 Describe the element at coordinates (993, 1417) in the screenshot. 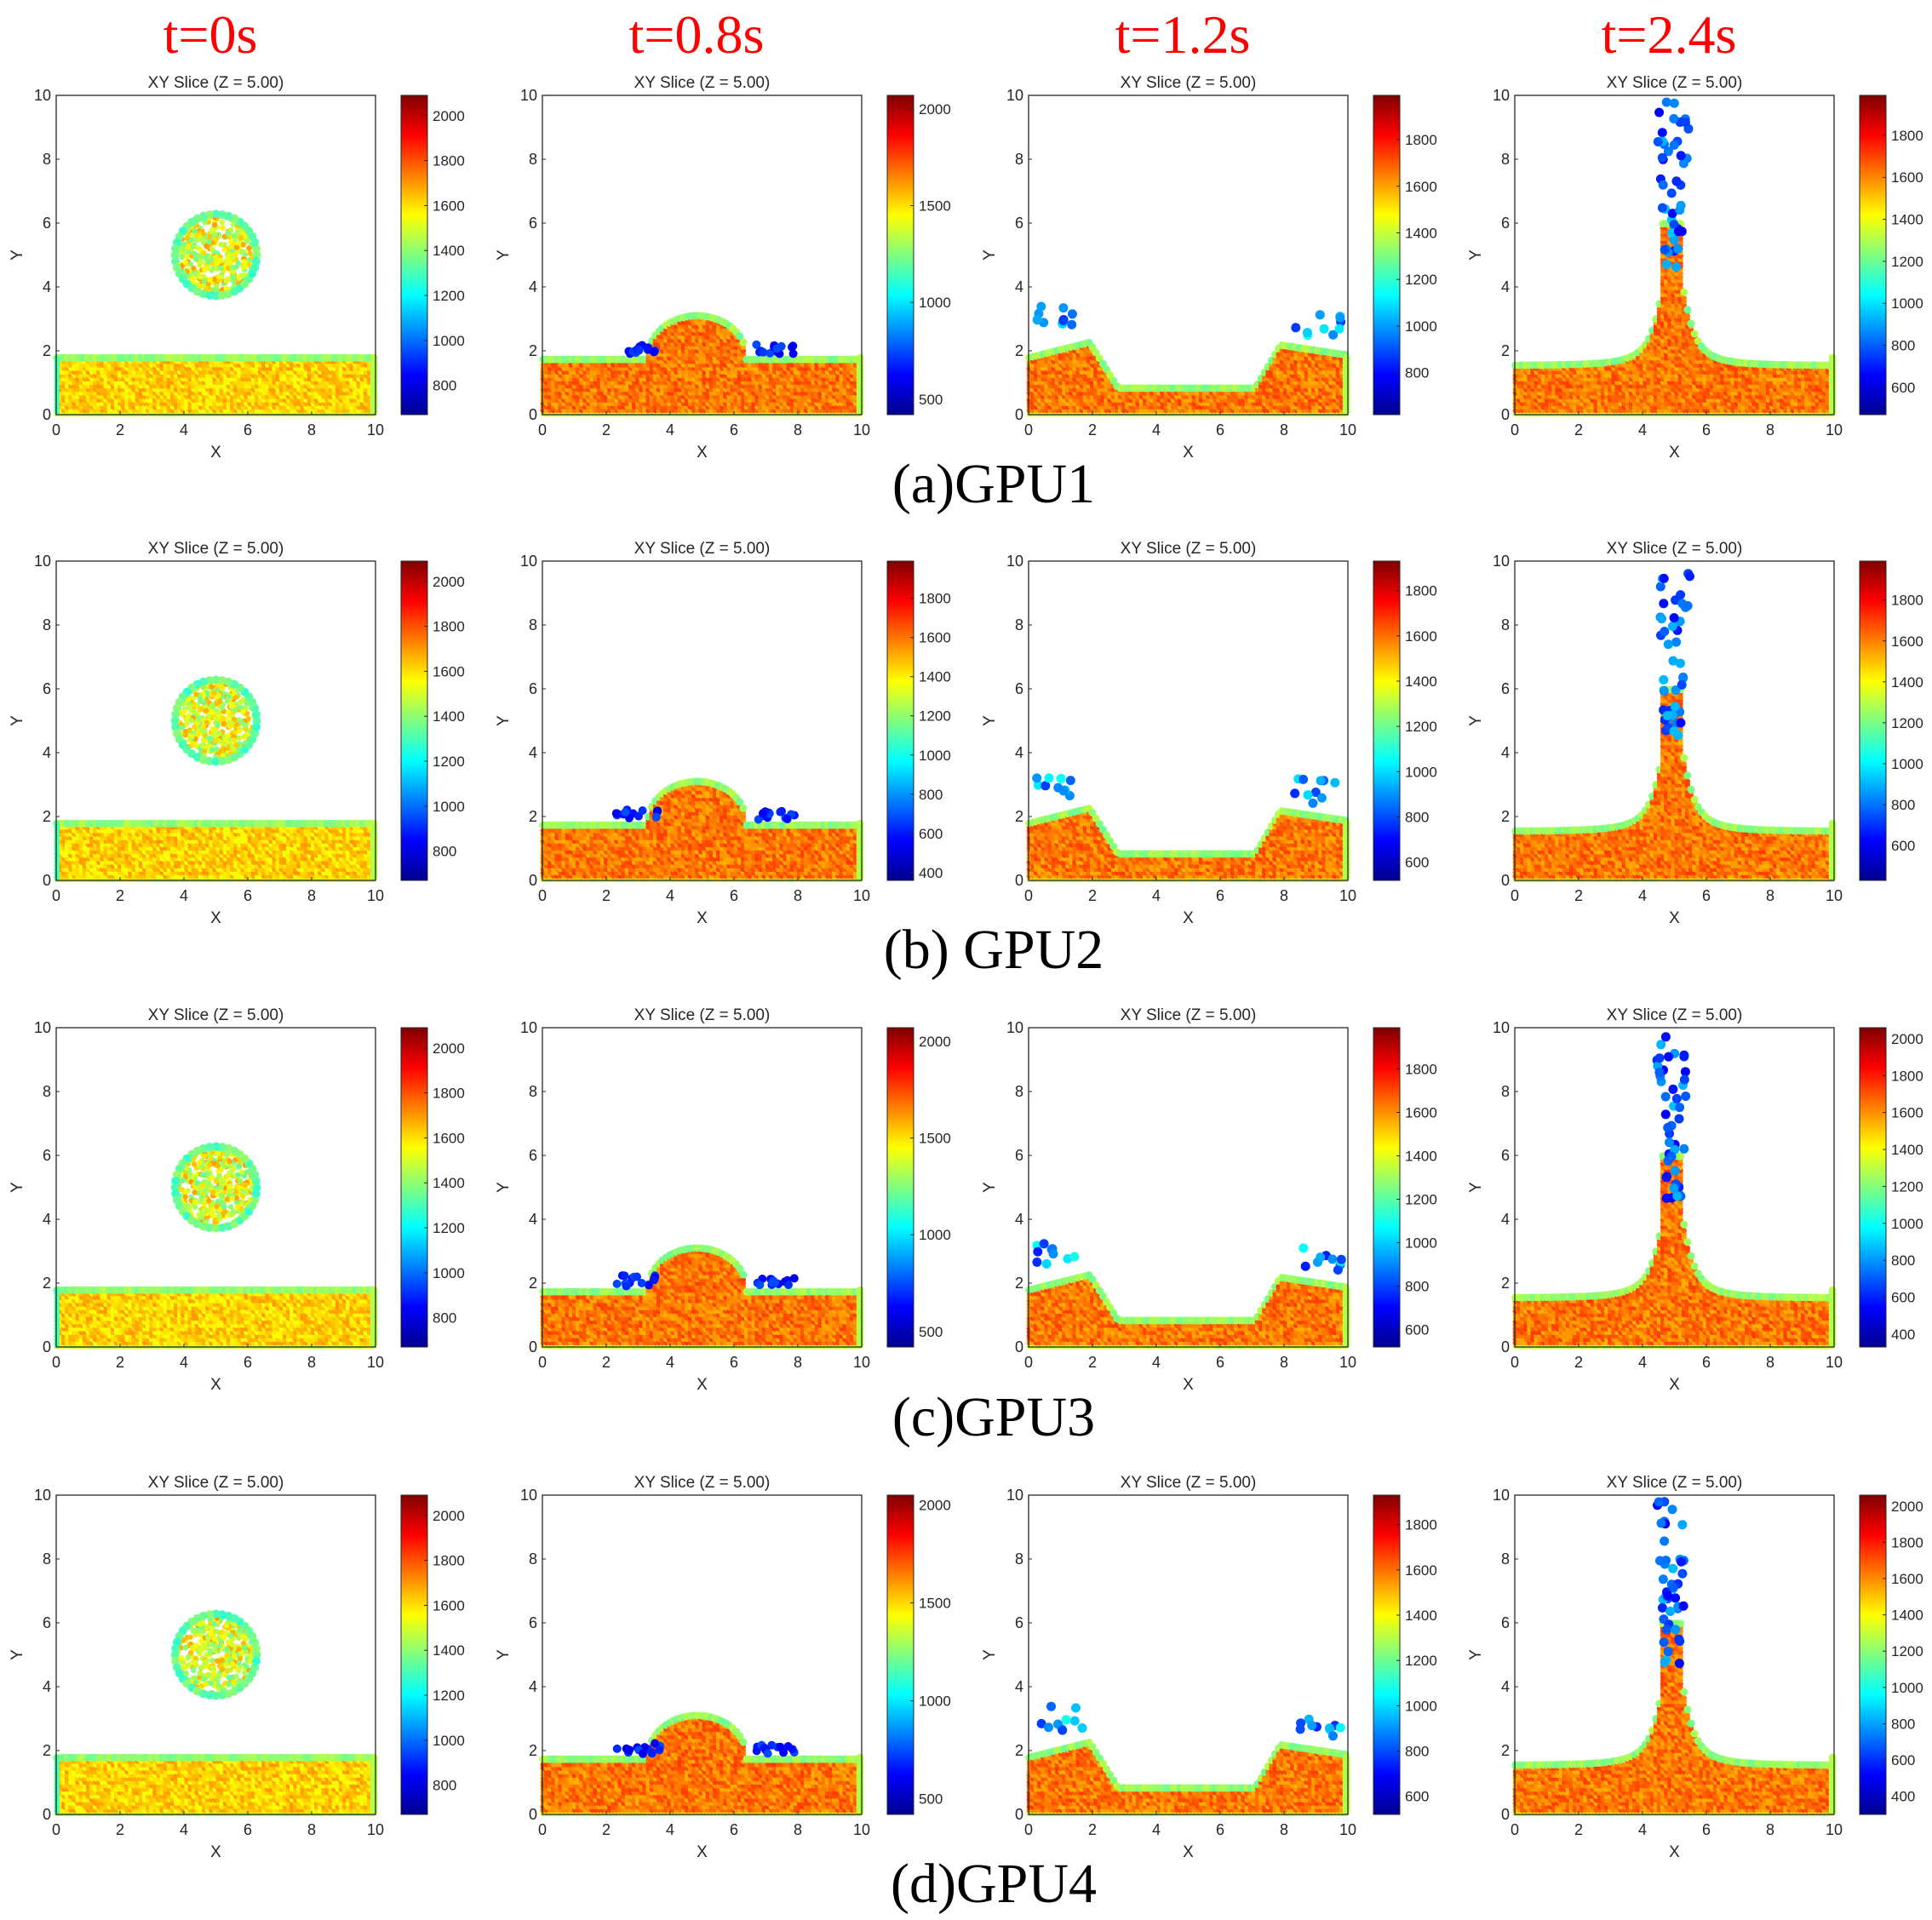

I see `row-label: (c)GPU3` at that location.